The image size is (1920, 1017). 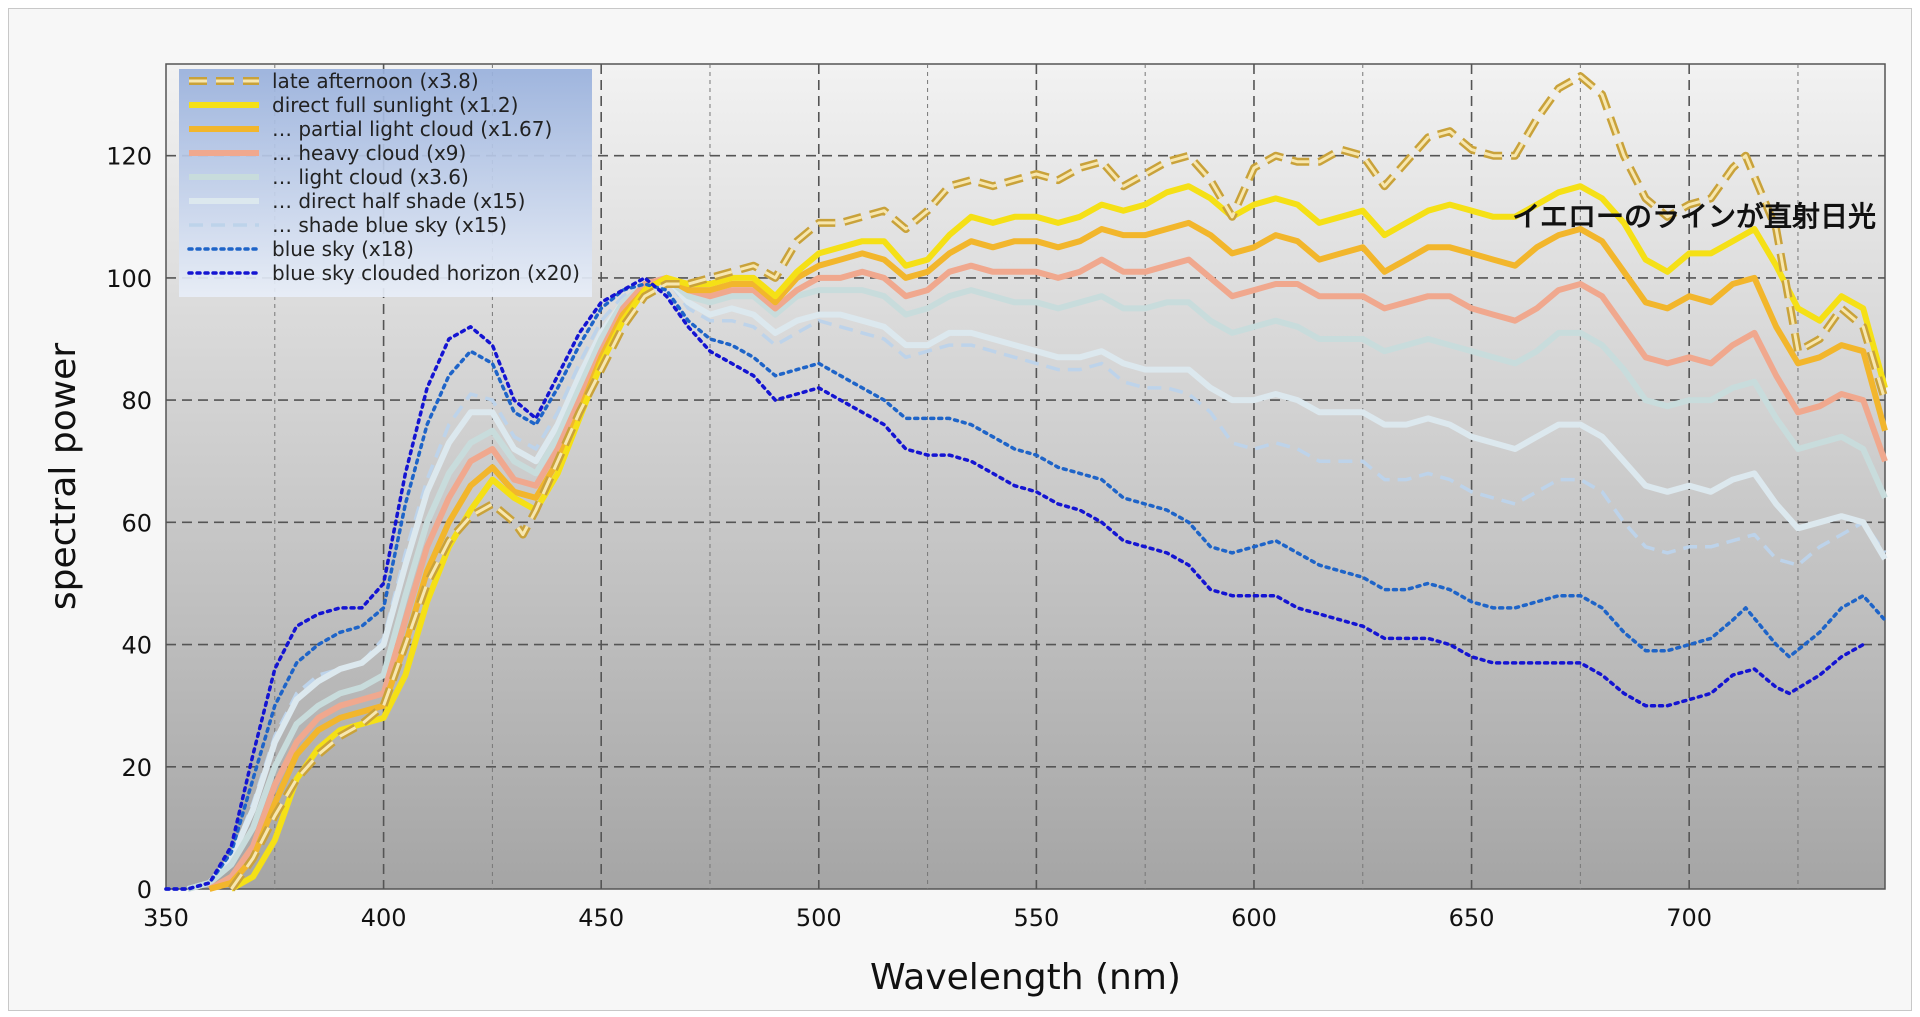 What do you see at coordinates (1694, 216) in the screenshot?
I see `chart-annotation: イエローのラインが直射日光` at bounding box center [1694, 216].